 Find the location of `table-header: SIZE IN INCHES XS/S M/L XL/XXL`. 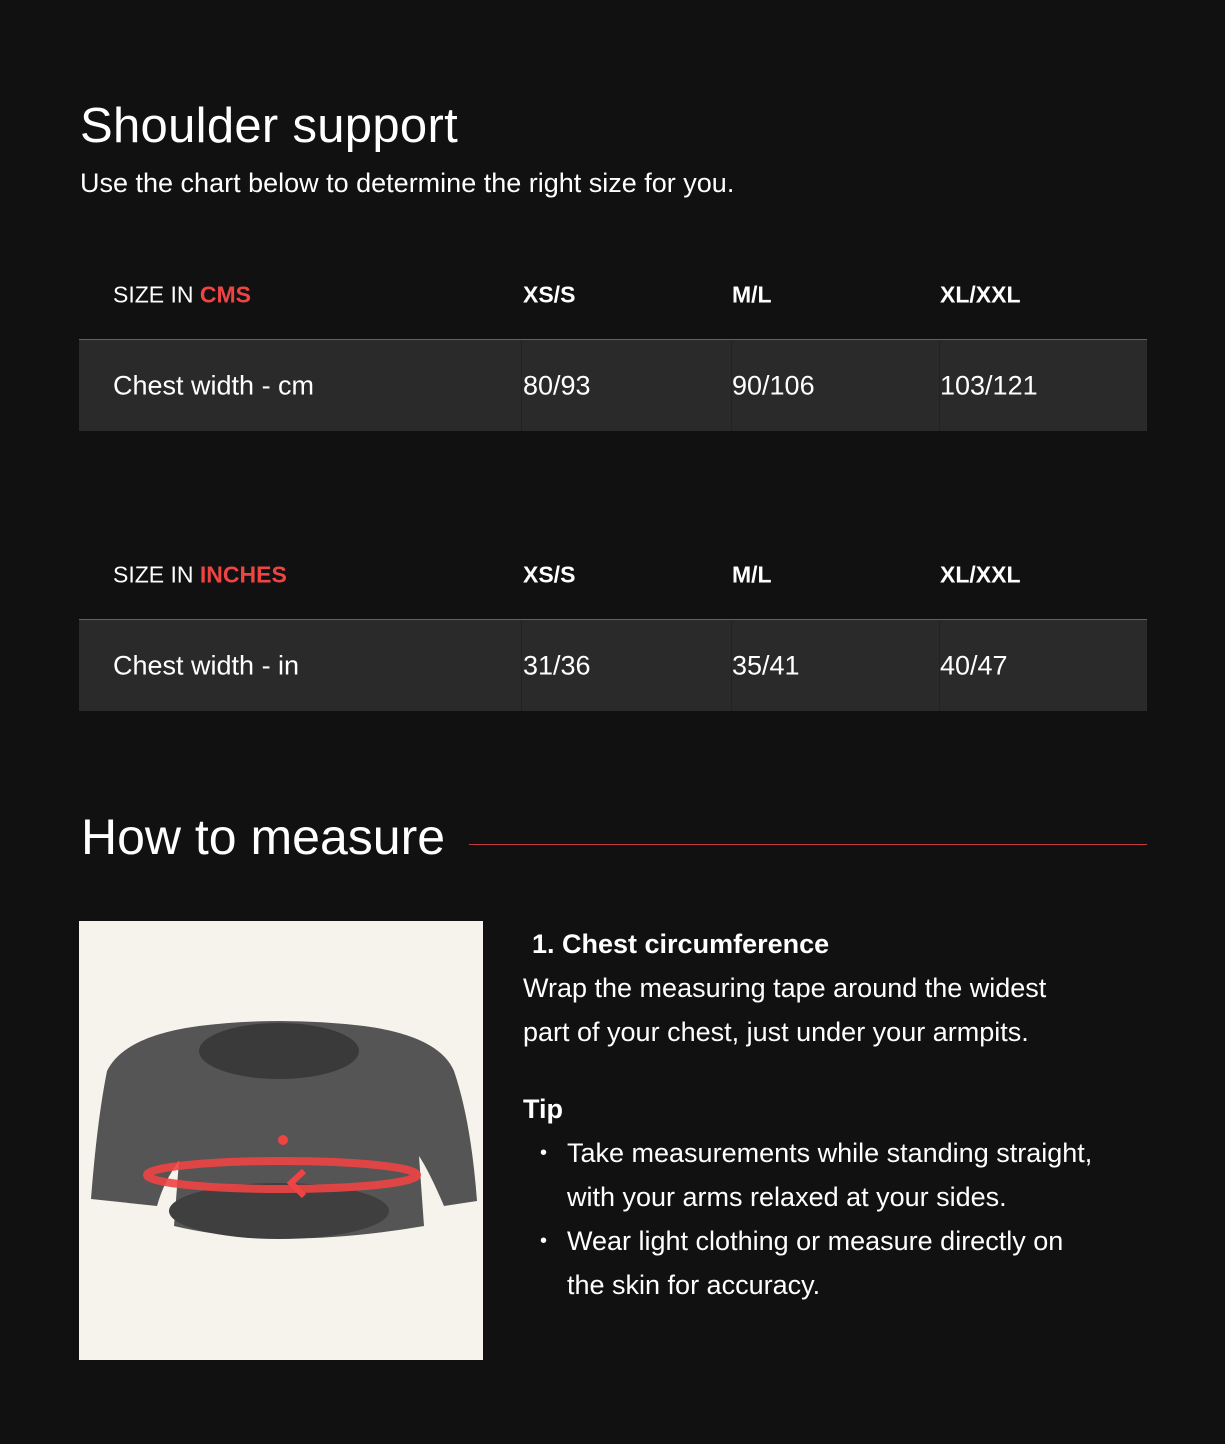

table-header: SIZE IN INCHES XS/S M/L XL/XXL is located at coordinates (613, 575).